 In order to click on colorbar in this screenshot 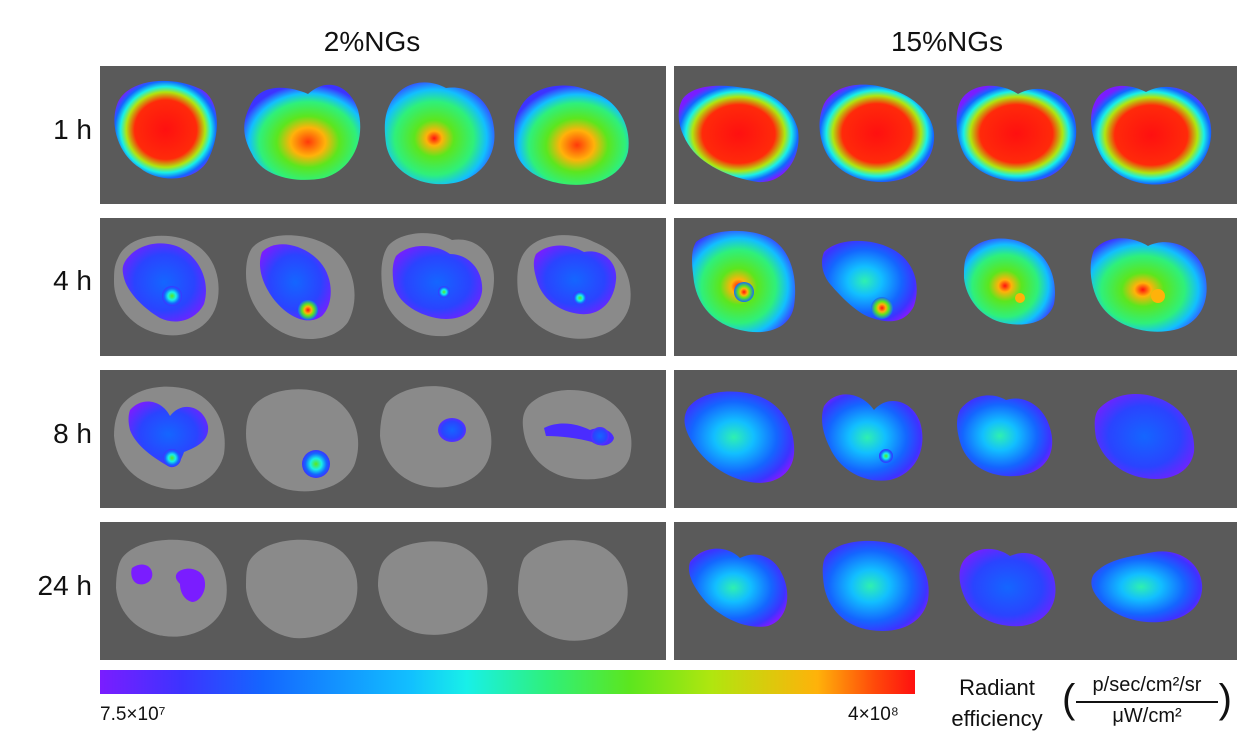, I will do `click(507, 682)`.